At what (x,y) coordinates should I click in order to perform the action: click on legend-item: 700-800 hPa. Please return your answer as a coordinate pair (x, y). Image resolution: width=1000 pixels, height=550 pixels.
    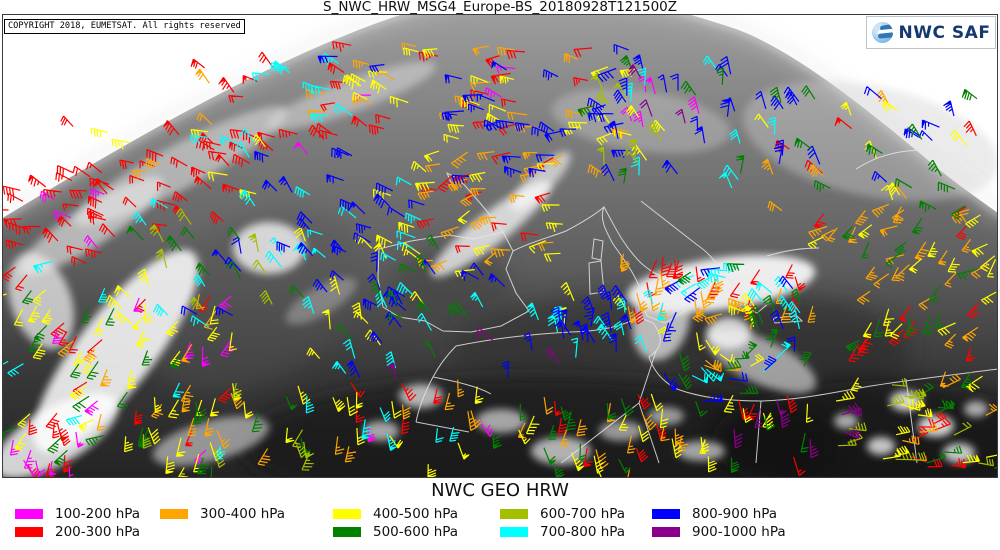
    Looking at the image, I should click on (563, 532).